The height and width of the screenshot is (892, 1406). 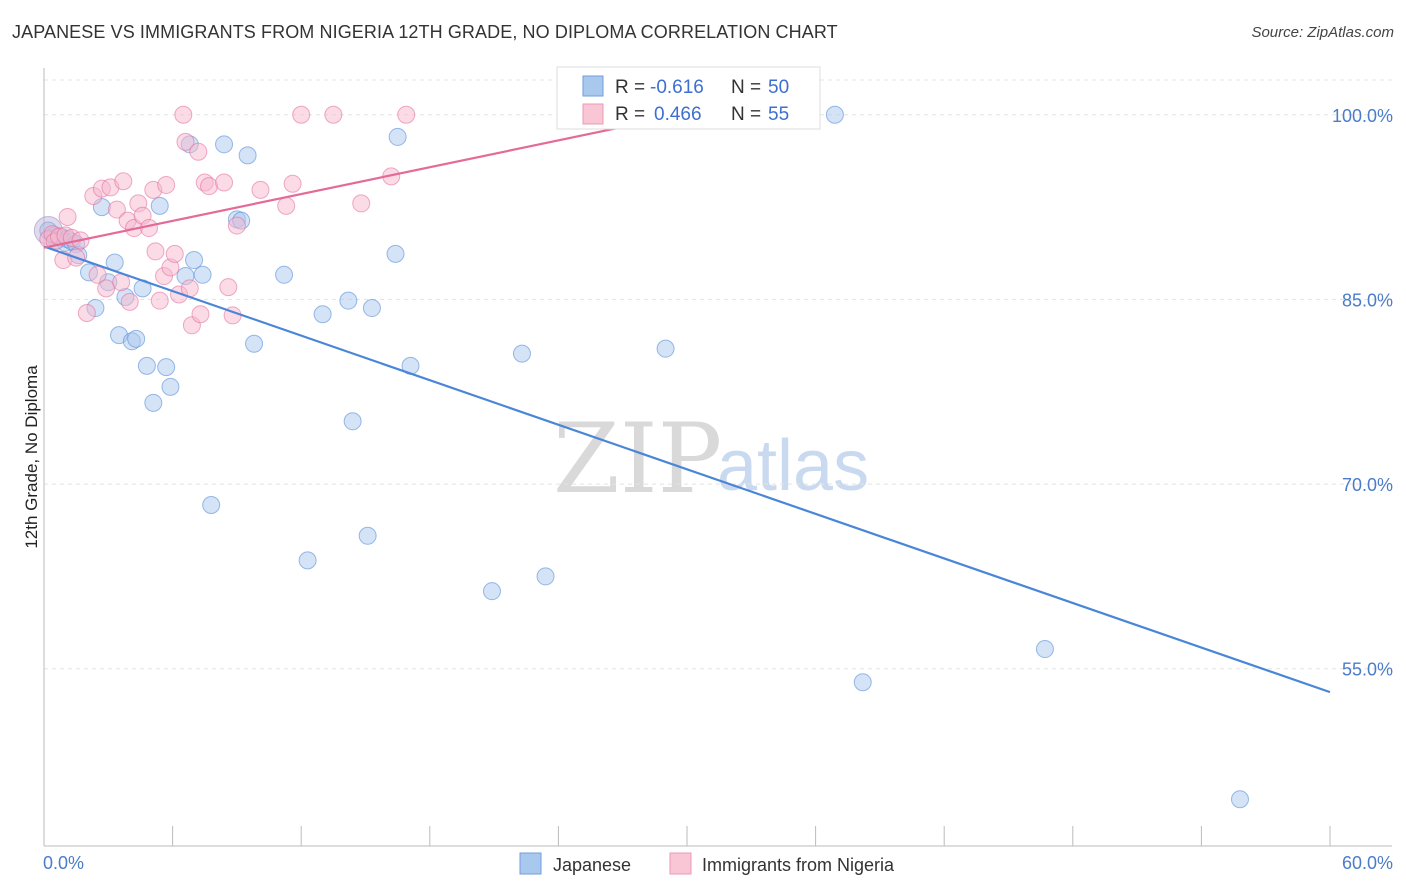 I want to click on y-tick-label-55: 55.0%, so click(x=1367, y=670).